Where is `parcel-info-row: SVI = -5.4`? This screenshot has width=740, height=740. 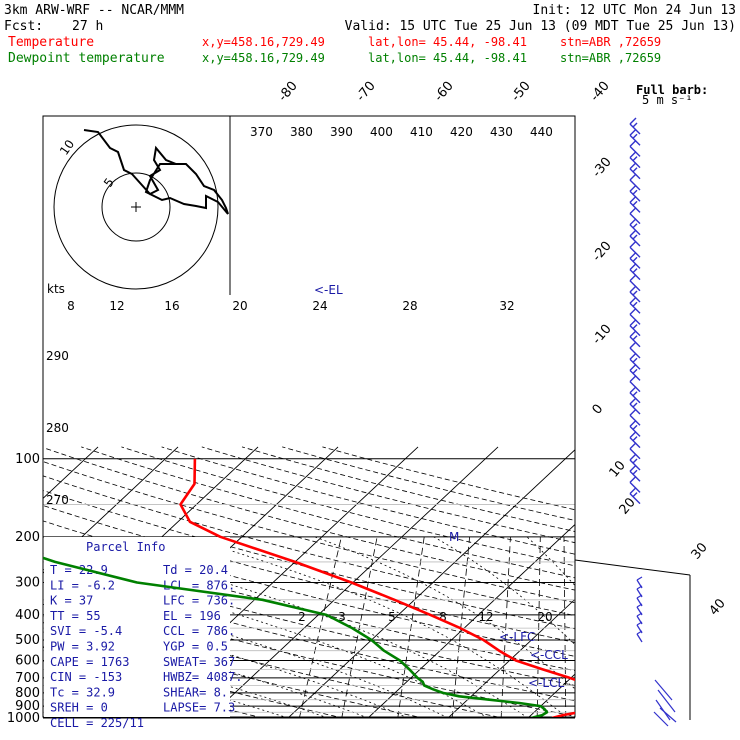
parcel-info-row: SVI = -5.4 is located at coordinates (86, 631).